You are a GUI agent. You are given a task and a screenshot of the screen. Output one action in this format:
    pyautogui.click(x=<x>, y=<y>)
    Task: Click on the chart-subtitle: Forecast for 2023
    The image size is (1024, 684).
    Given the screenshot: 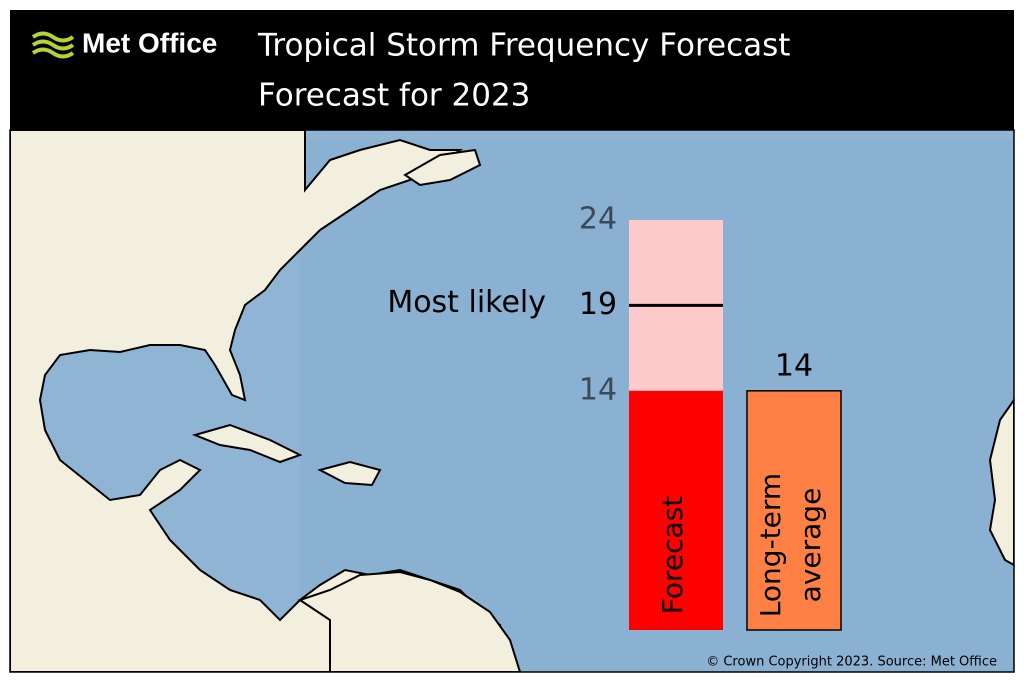 What is the action you would take?
    pyautogui.click(x=394, y=96)
    